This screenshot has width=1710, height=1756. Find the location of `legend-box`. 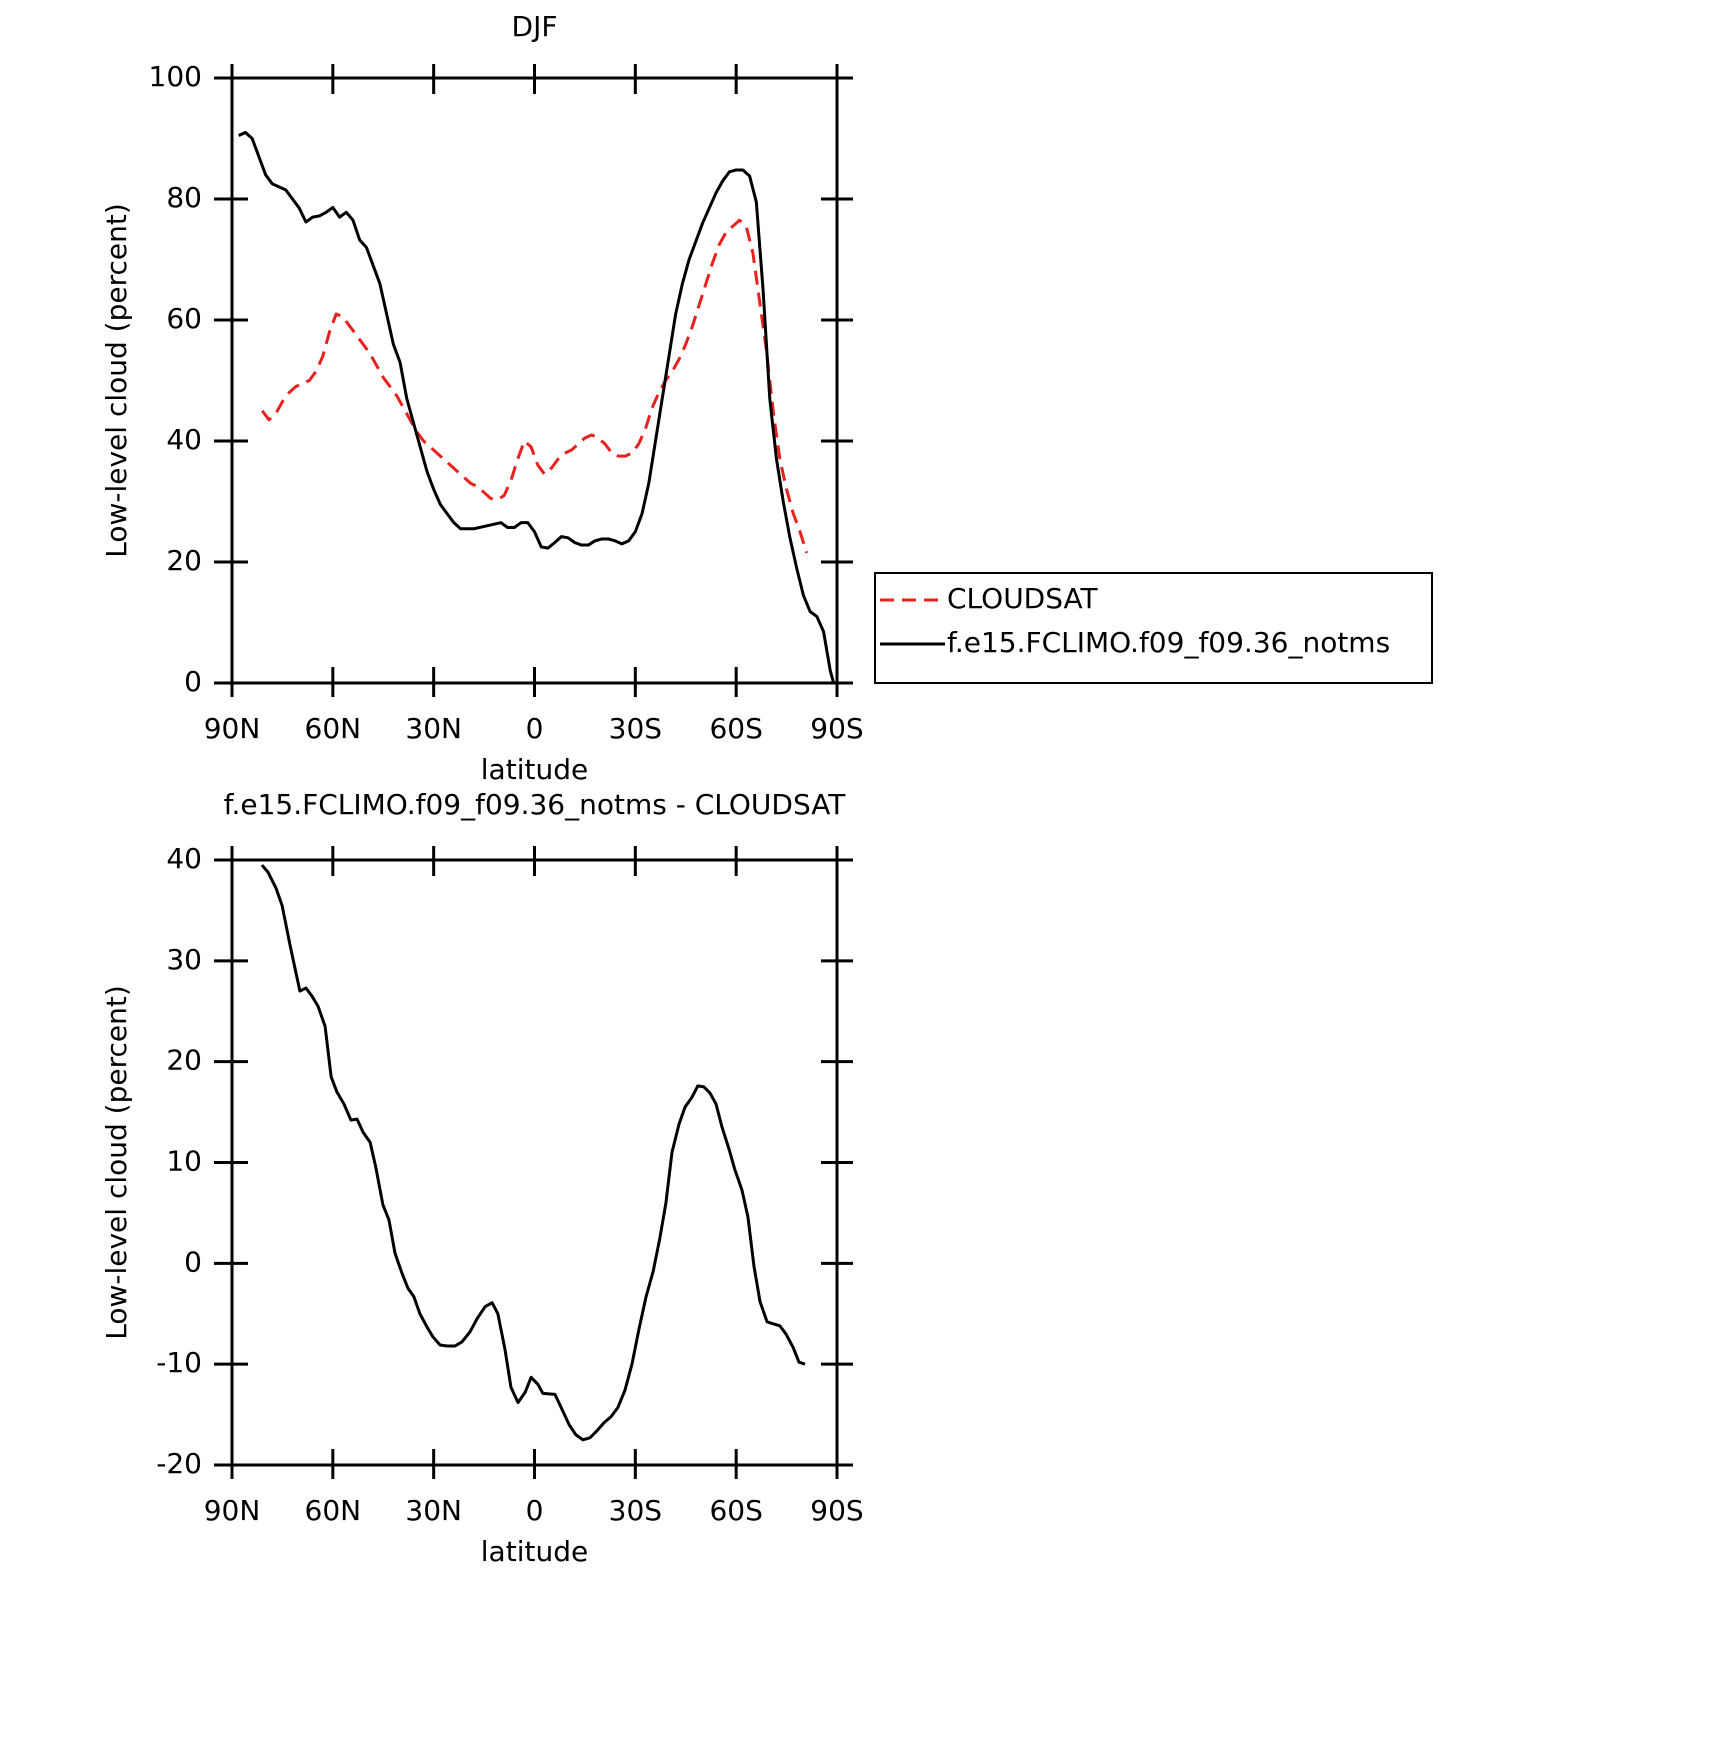

legend-box is located at coordinates (1153, 628).